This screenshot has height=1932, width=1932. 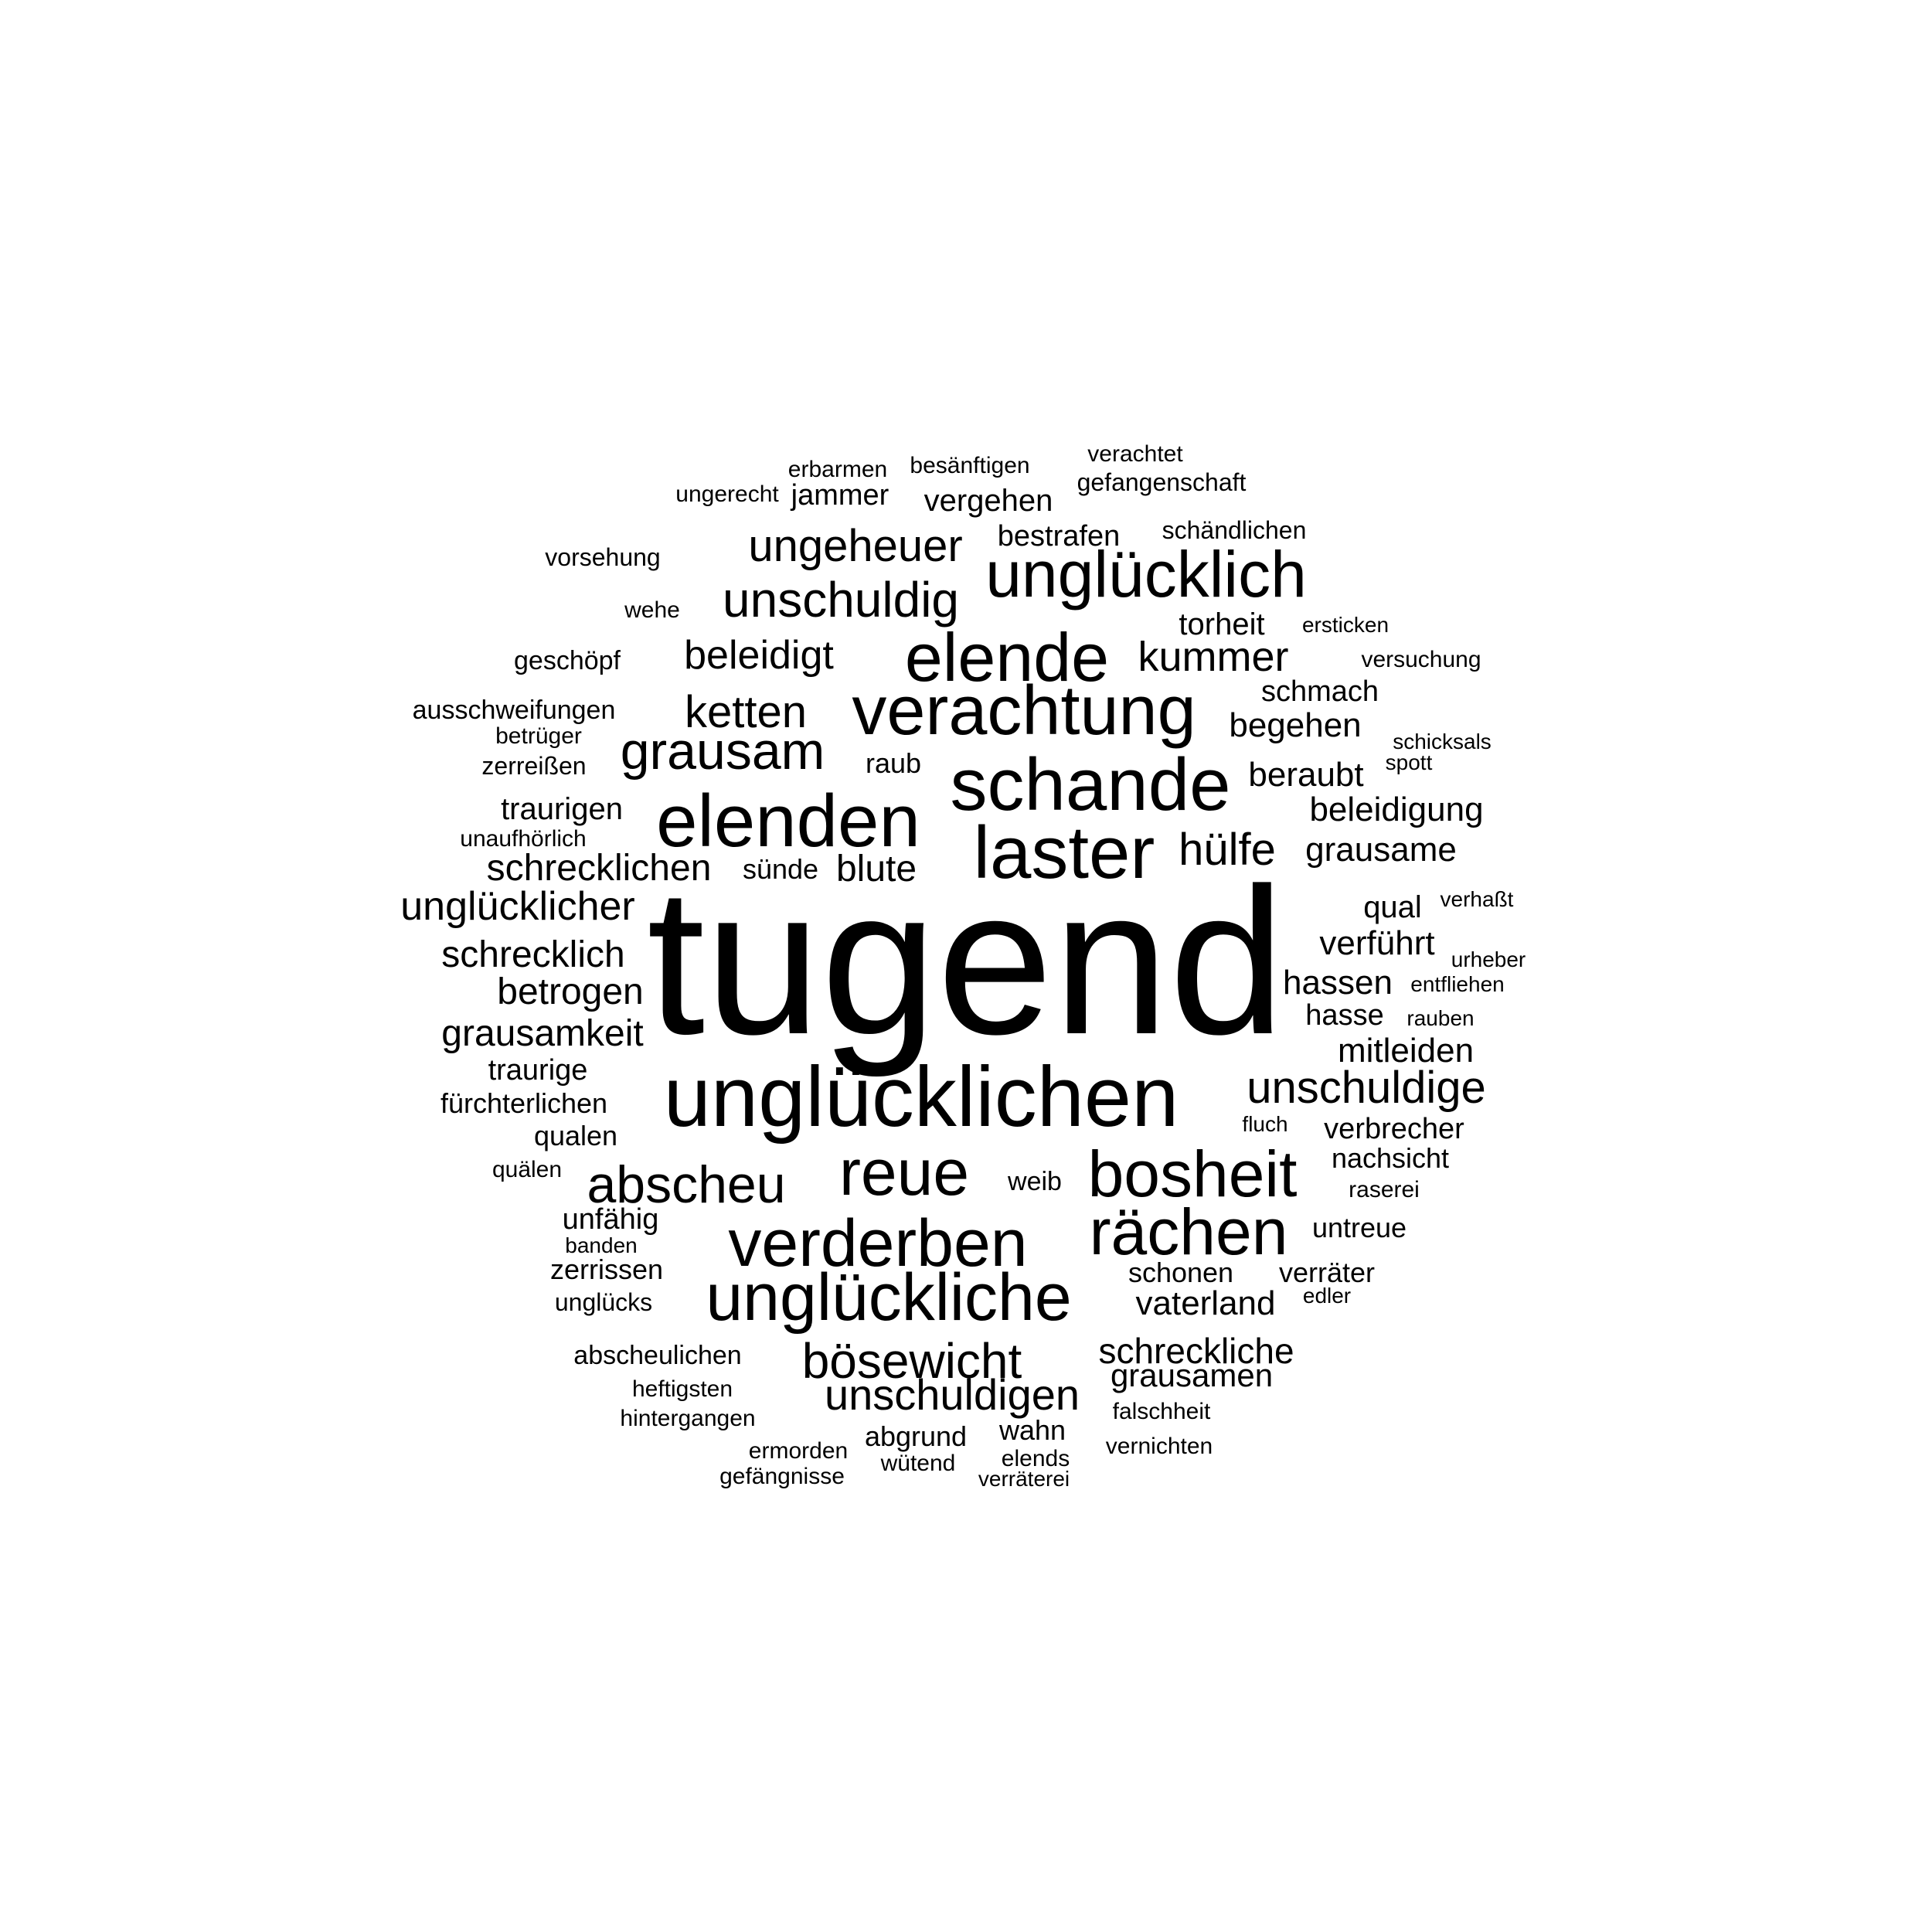 I want to click on cloud-word: elende, so click(x=1007, y=657).